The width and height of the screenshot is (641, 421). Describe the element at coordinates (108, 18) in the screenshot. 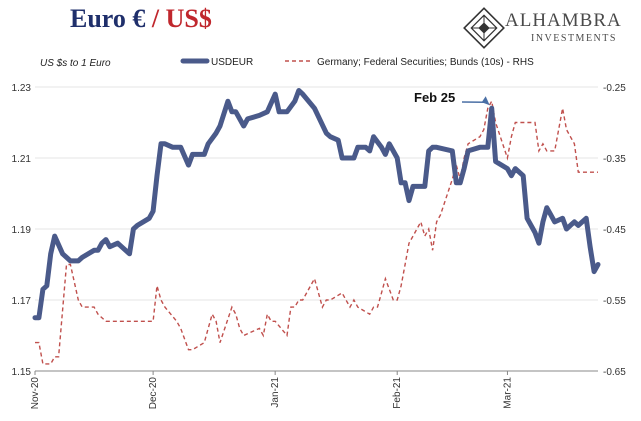

I see `title-euro: Euro €` at that location.